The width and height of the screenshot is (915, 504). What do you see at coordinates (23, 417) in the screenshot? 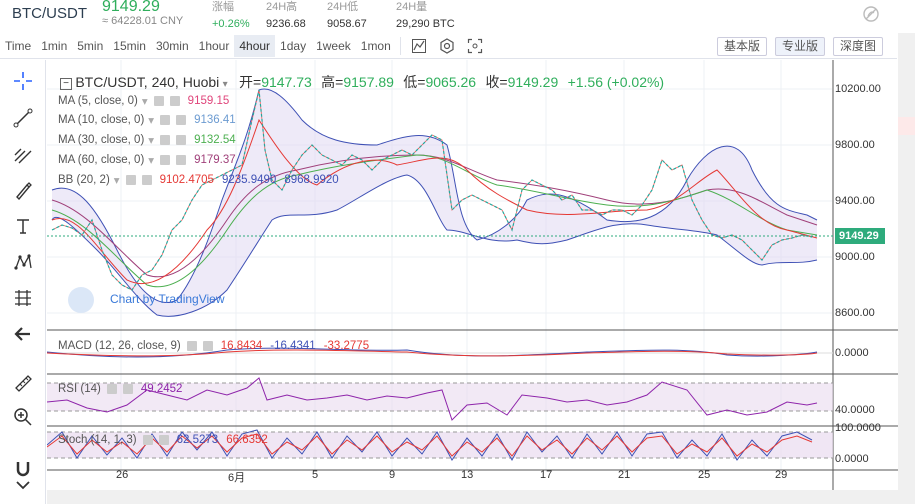
I see `zoom-in-icon` at bounding box center [23, 417].